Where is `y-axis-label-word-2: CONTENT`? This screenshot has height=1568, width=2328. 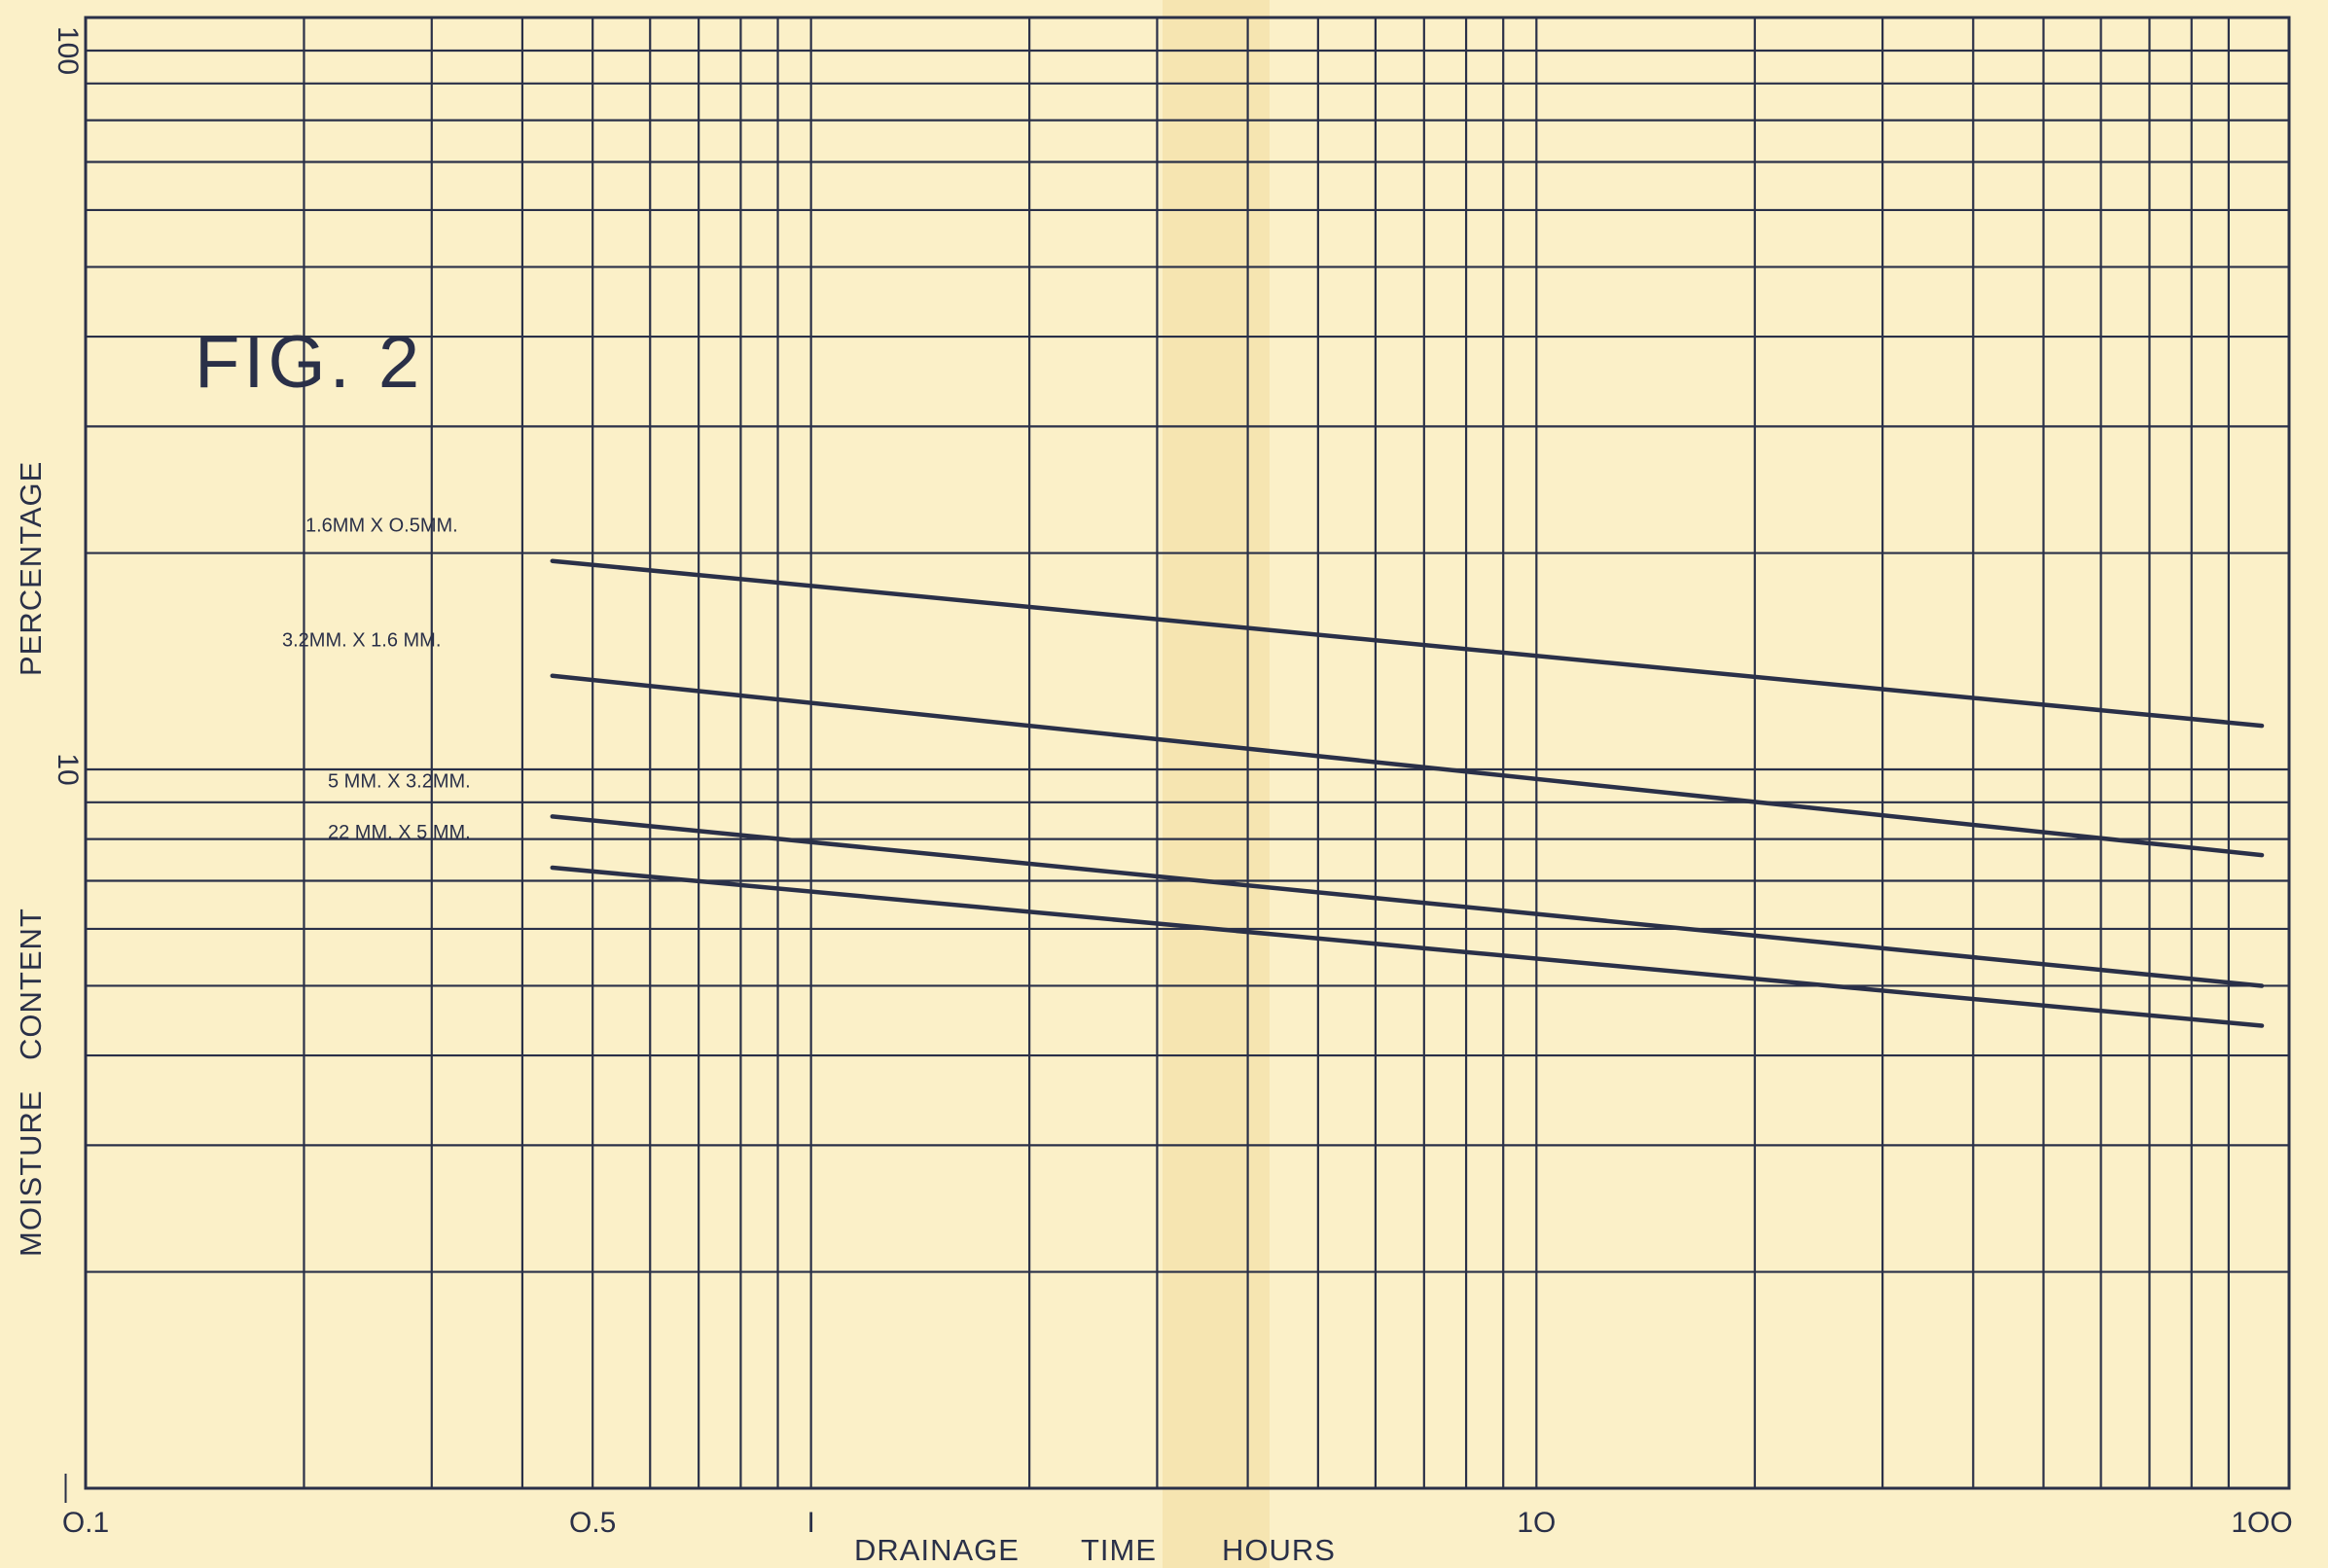
y-axis-label-word-2: CONTENT is located at coordinates (31, 984).